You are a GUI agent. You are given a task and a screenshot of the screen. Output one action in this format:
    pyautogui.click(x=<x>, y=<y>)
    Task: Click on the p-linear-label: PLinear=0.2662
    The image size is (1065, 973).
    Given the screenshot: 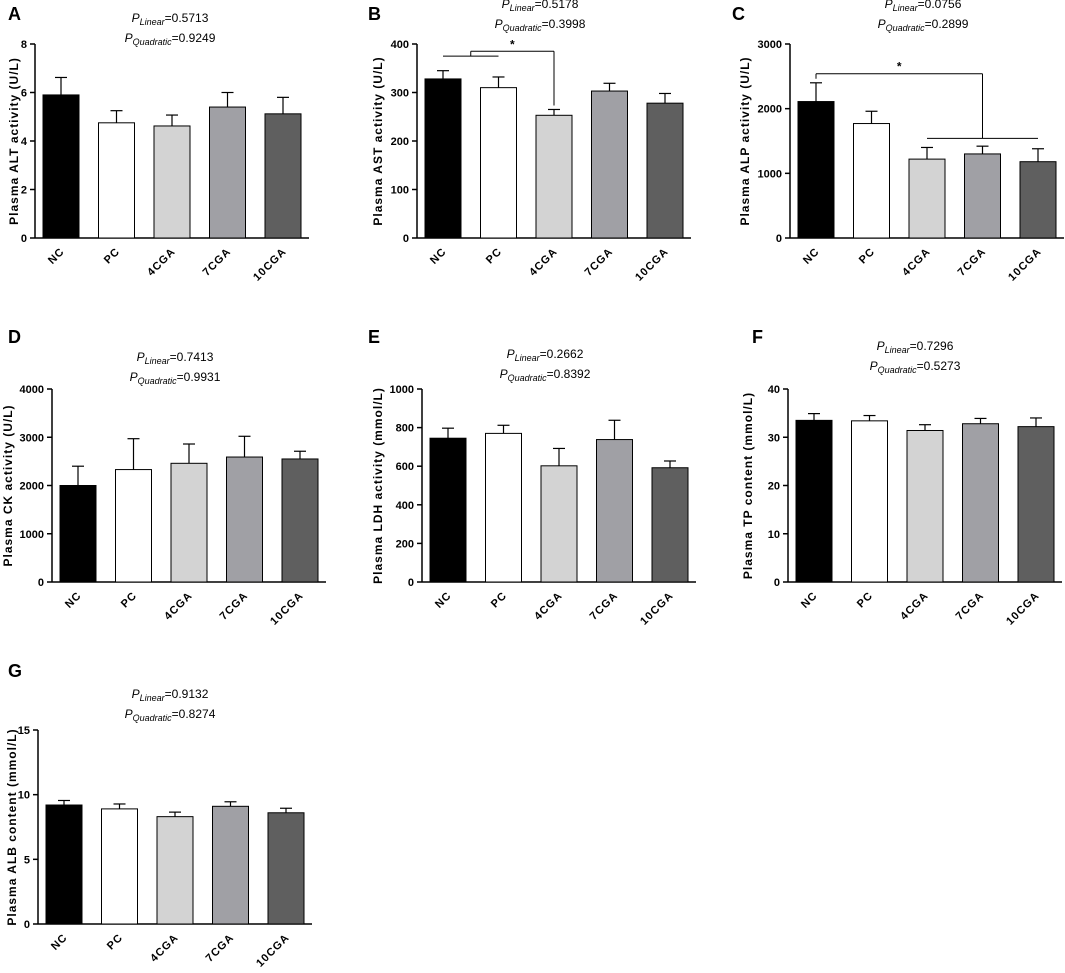 What is the action you would take?
    pyautogui.click(x=545, y=355)
    